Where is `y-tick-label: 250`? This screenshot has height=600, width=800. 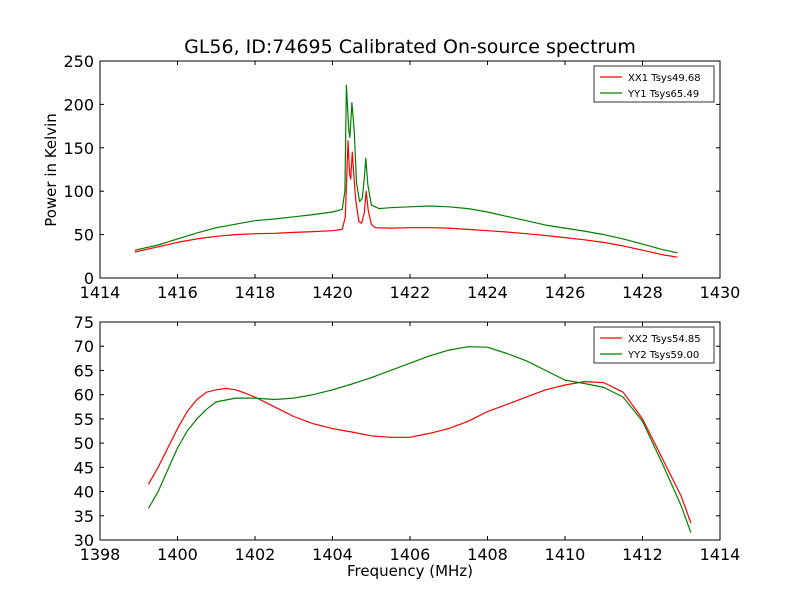 y-tick-label: 250 is located at coordinates (78, 61).